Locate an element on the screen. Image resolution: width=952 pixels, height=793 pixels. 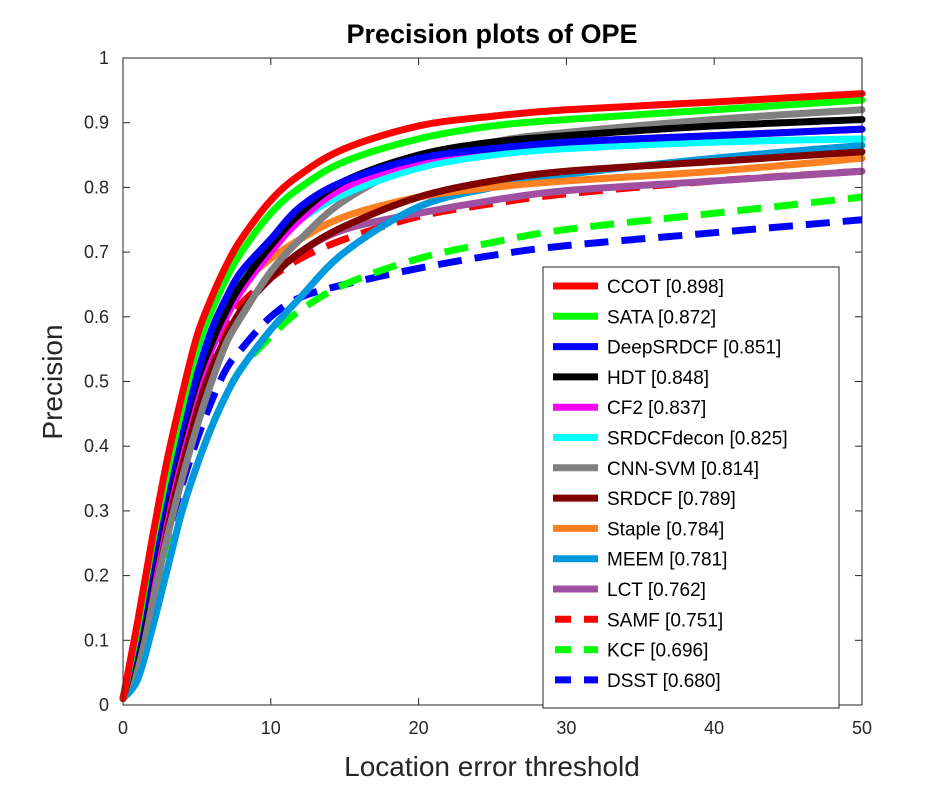
legend-label-deepsrdcf: DeepSRDCF [0.851] is located at coordinates (694, 348).